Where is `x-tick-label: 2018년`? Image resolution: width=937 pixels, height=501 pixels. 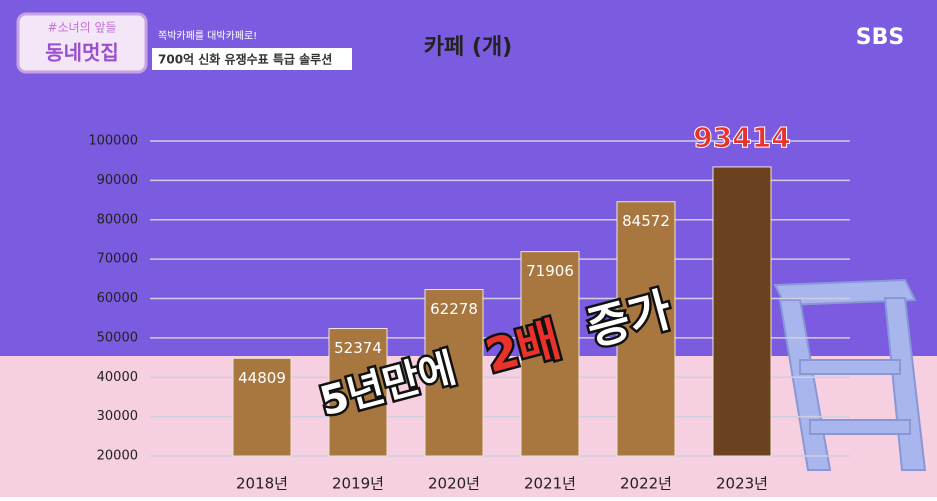
x-tick-label: 2018년 is located at coordinates (262, 484).